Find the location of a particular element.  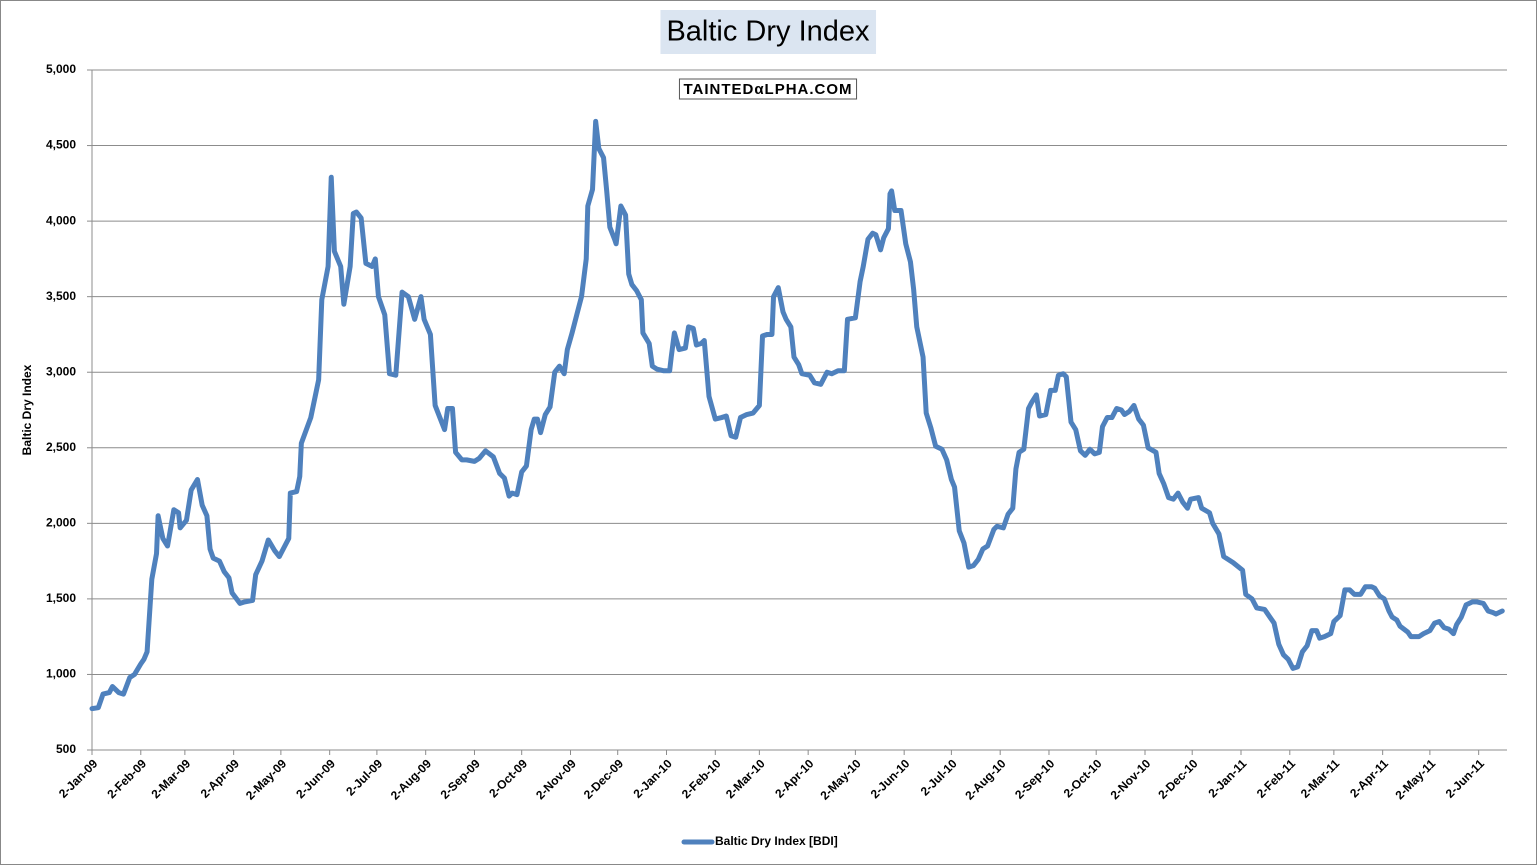

watermark-box is located at coordinates (768, 89).